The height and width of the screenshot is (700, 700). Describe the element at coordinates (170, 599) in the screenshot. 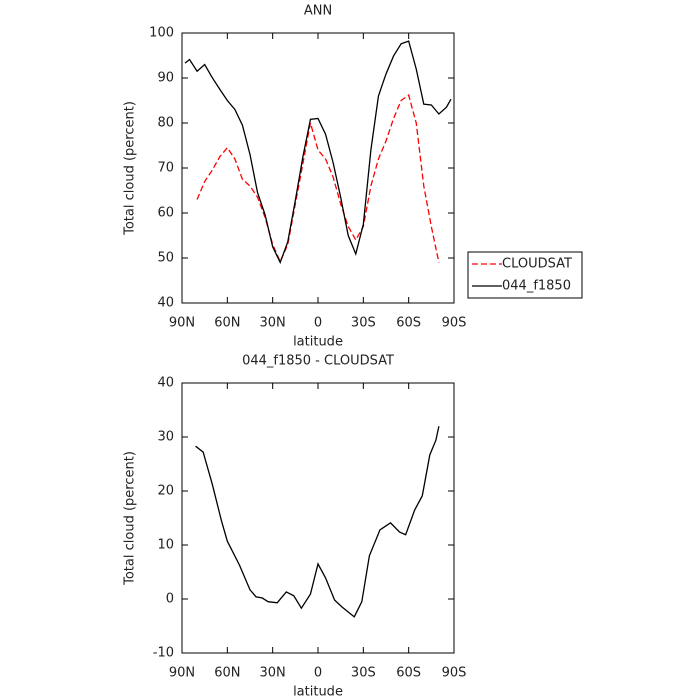

I see `y-tick-label: 0` at that location.